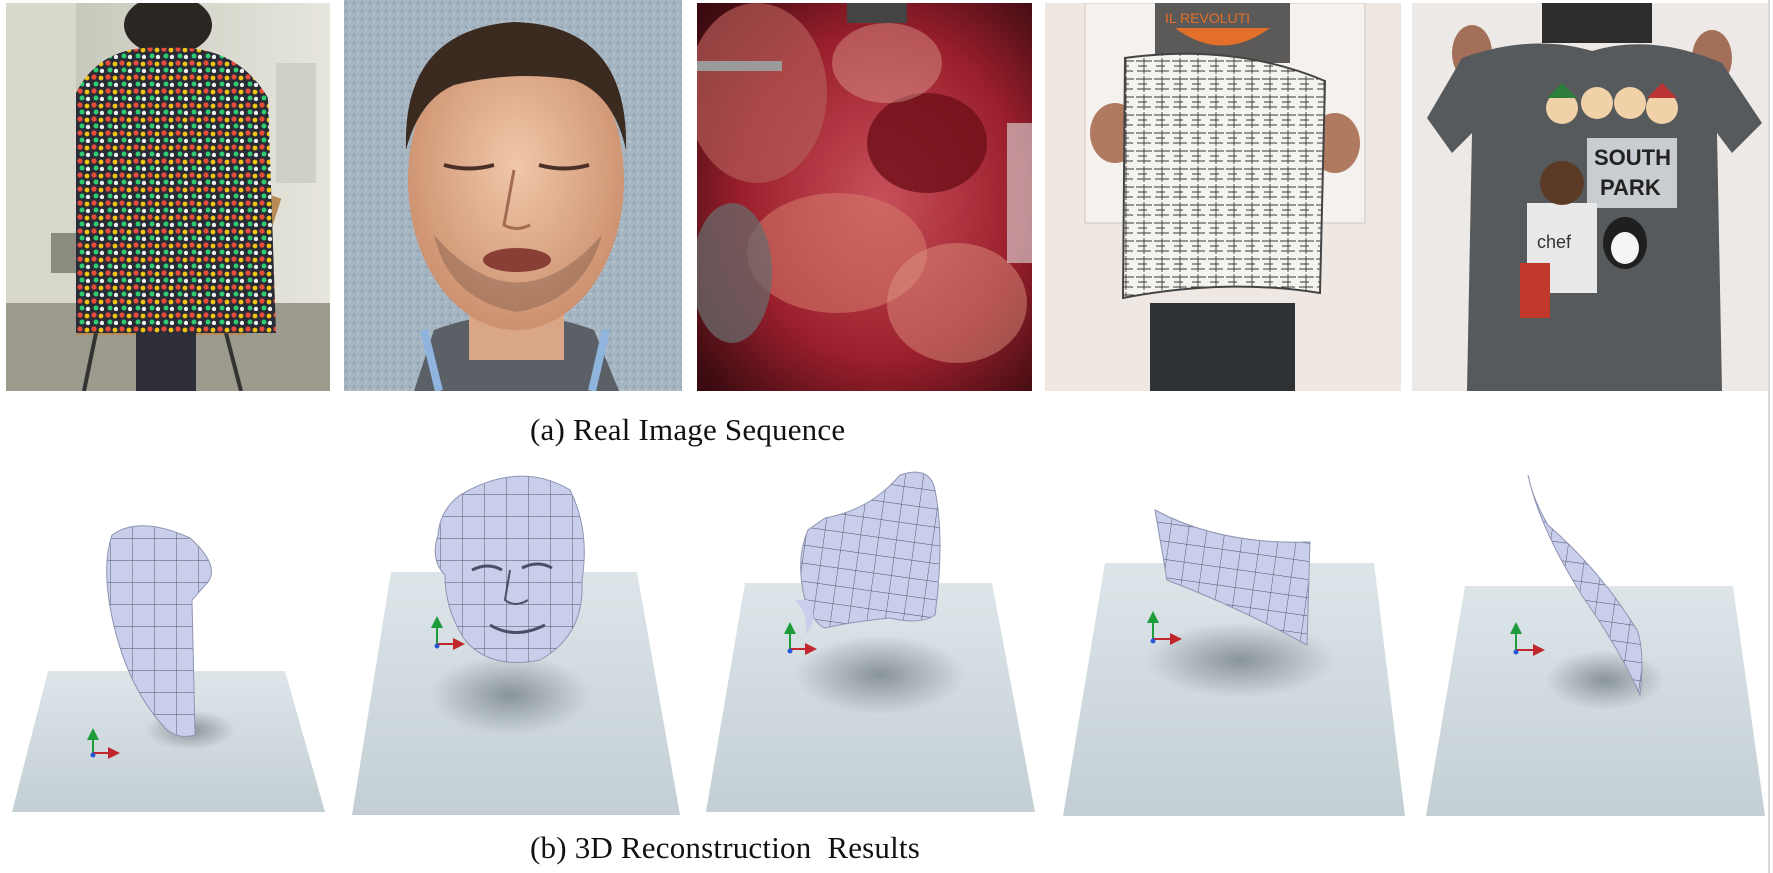  What do you see at coordinates (1632, 157) in the screenshot?
I see `shirt-text-south: SOUTH` at bounding box center [1632, 157].